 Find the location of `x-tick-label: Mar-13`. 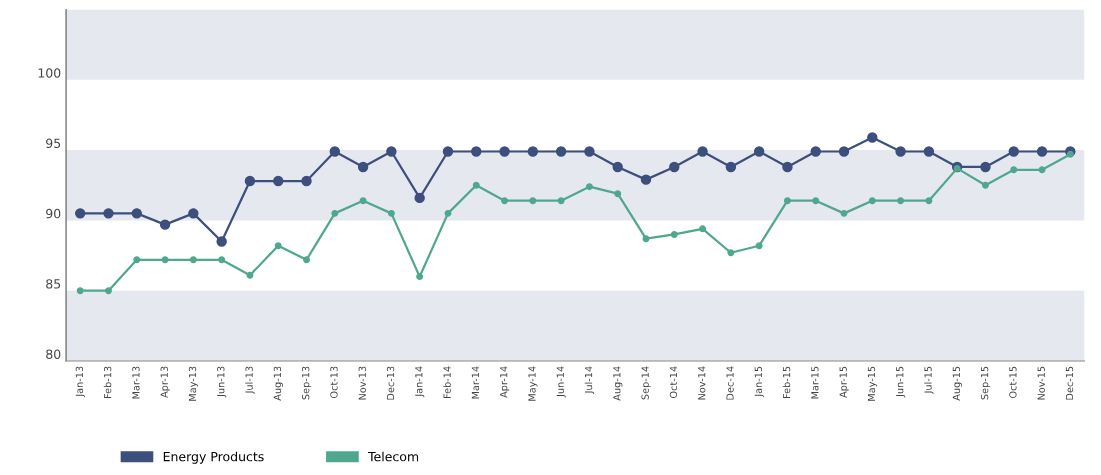

x-tick-label: Mar-13 is located at coordinates (136, 382).